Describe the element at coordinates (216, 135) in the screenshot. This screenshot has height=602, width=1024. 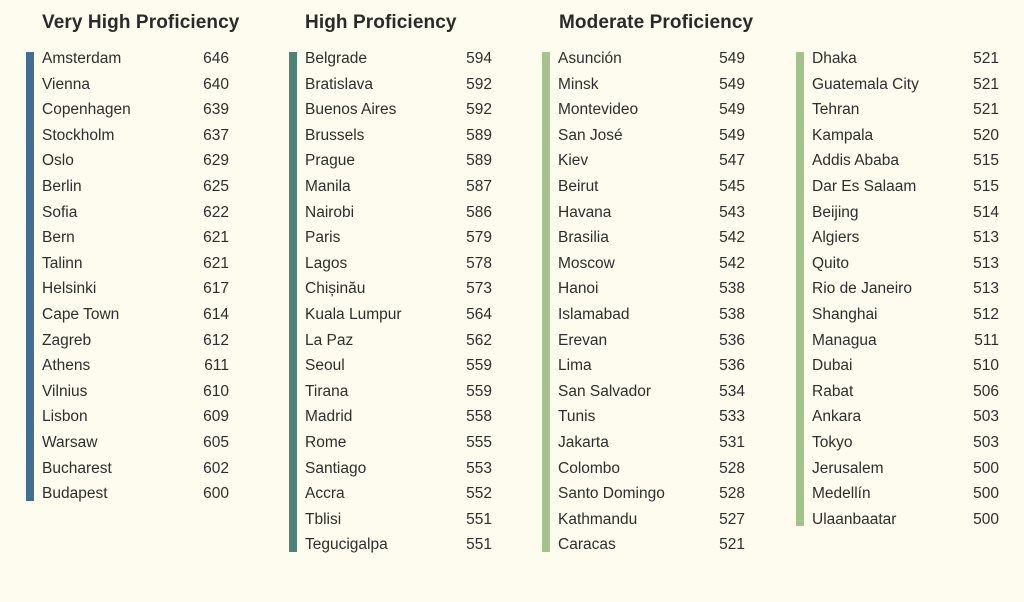
I see `city-score: 637` at that location.